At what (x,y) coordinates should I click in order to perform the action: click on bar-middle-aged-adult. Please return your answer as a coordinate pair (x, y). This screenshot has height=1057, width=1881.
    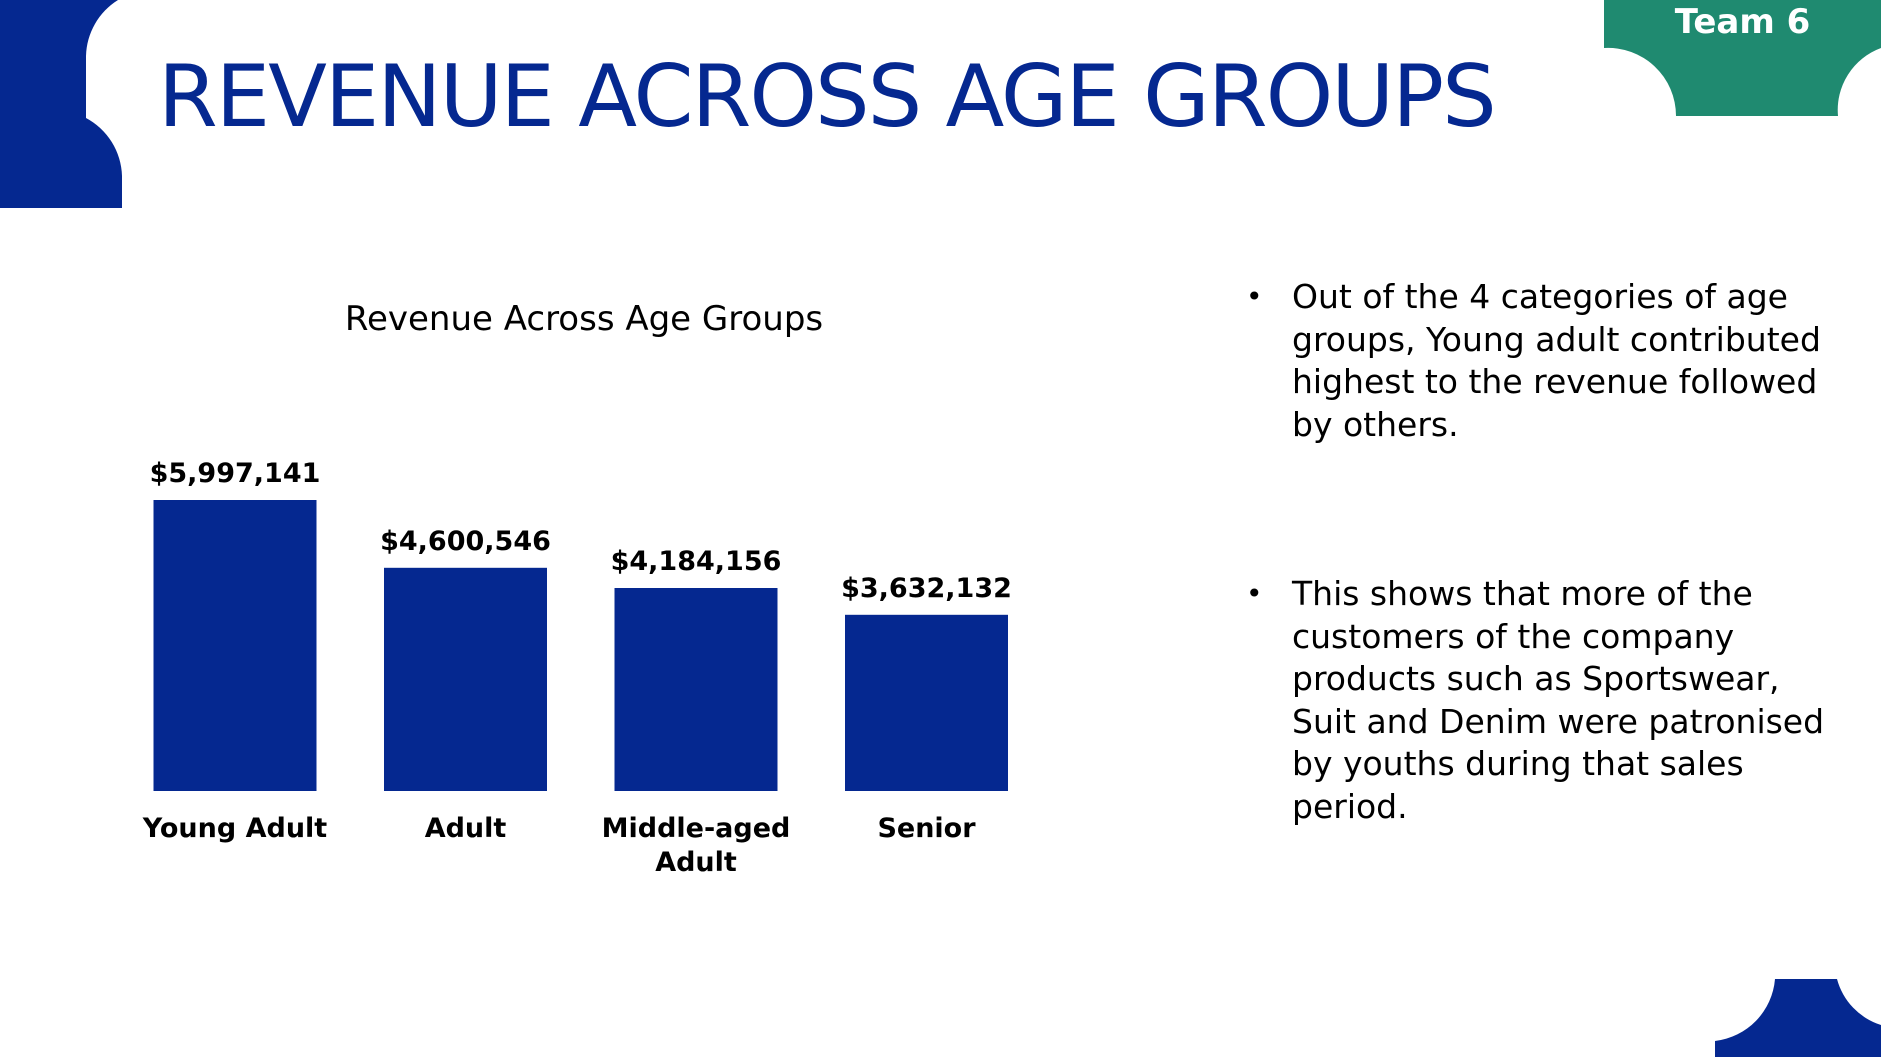
    Looking at the image, I should click on (696, 689).